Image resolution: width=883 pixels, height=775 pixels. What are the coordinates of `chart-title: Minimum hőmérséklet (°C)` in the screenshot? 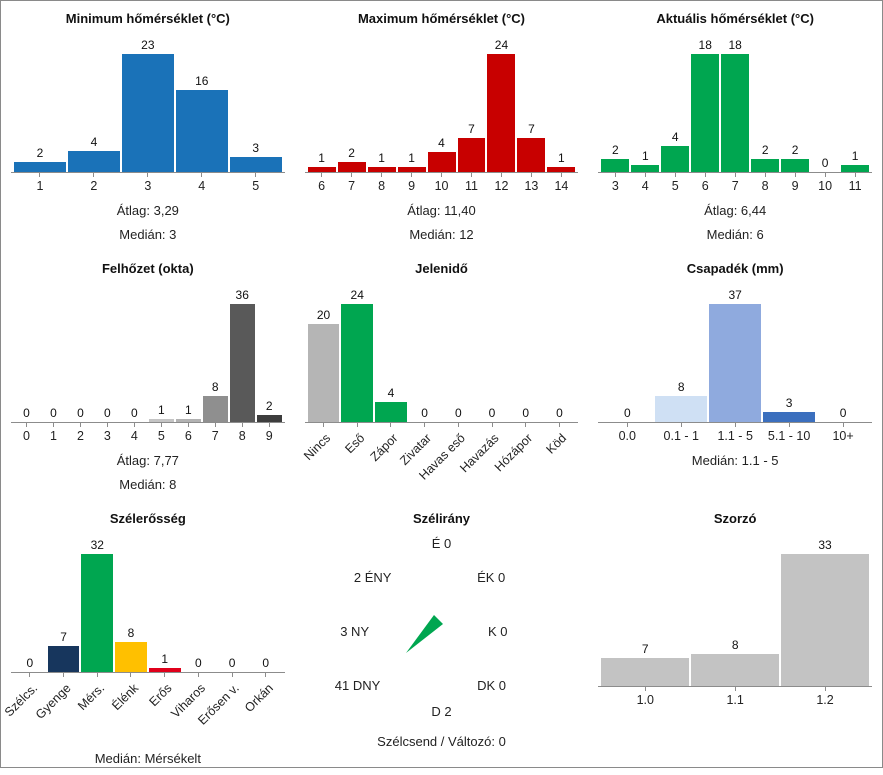 It's located at (147, 18).